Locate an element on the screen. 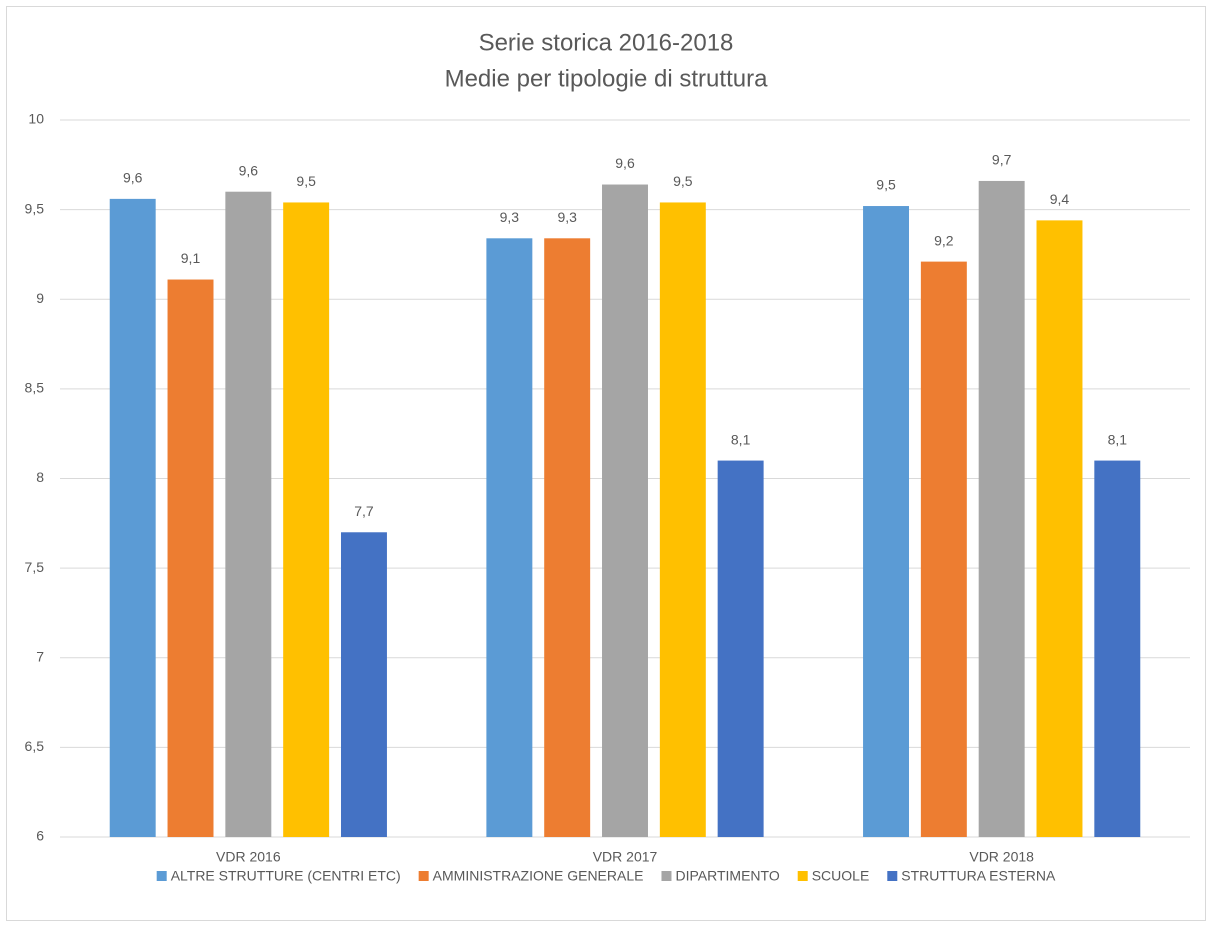  x-tick-label: VDR 2018 is located at coordinates (1001, 857).